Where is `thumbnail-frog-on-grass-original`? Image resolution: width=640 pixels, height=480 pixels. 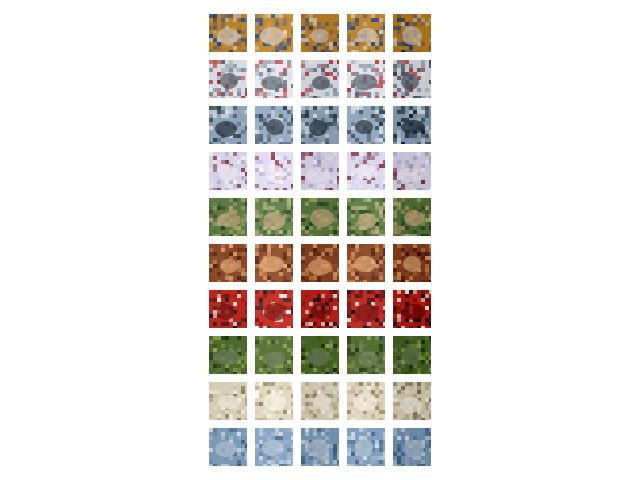
thumbnail-frog-on-grass-original is located at coordinates (228, 217).